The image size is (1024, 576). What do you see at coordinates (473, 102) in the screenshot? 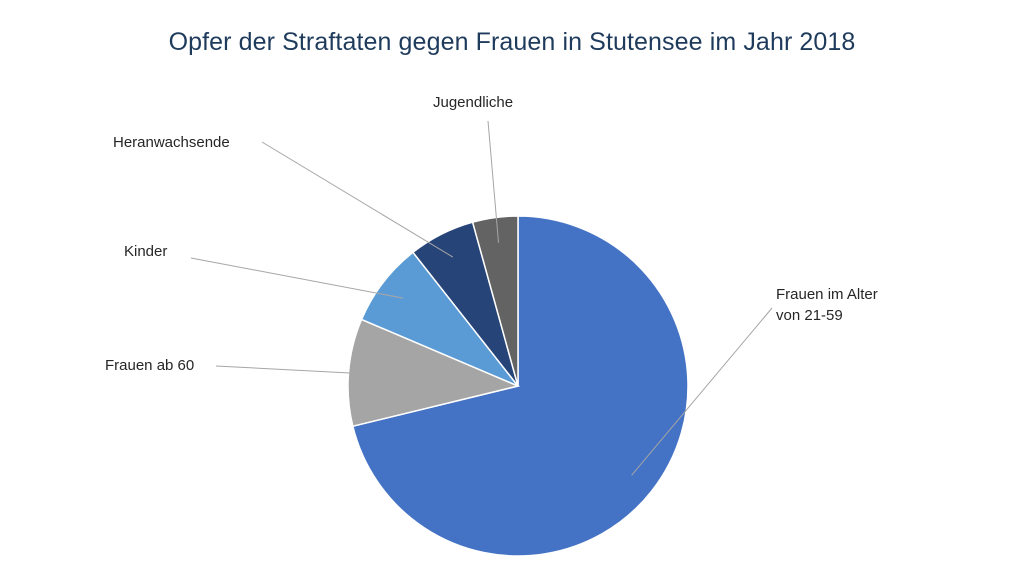
I see `slice-label: Jugendliche` at bounding box center [473, 102].